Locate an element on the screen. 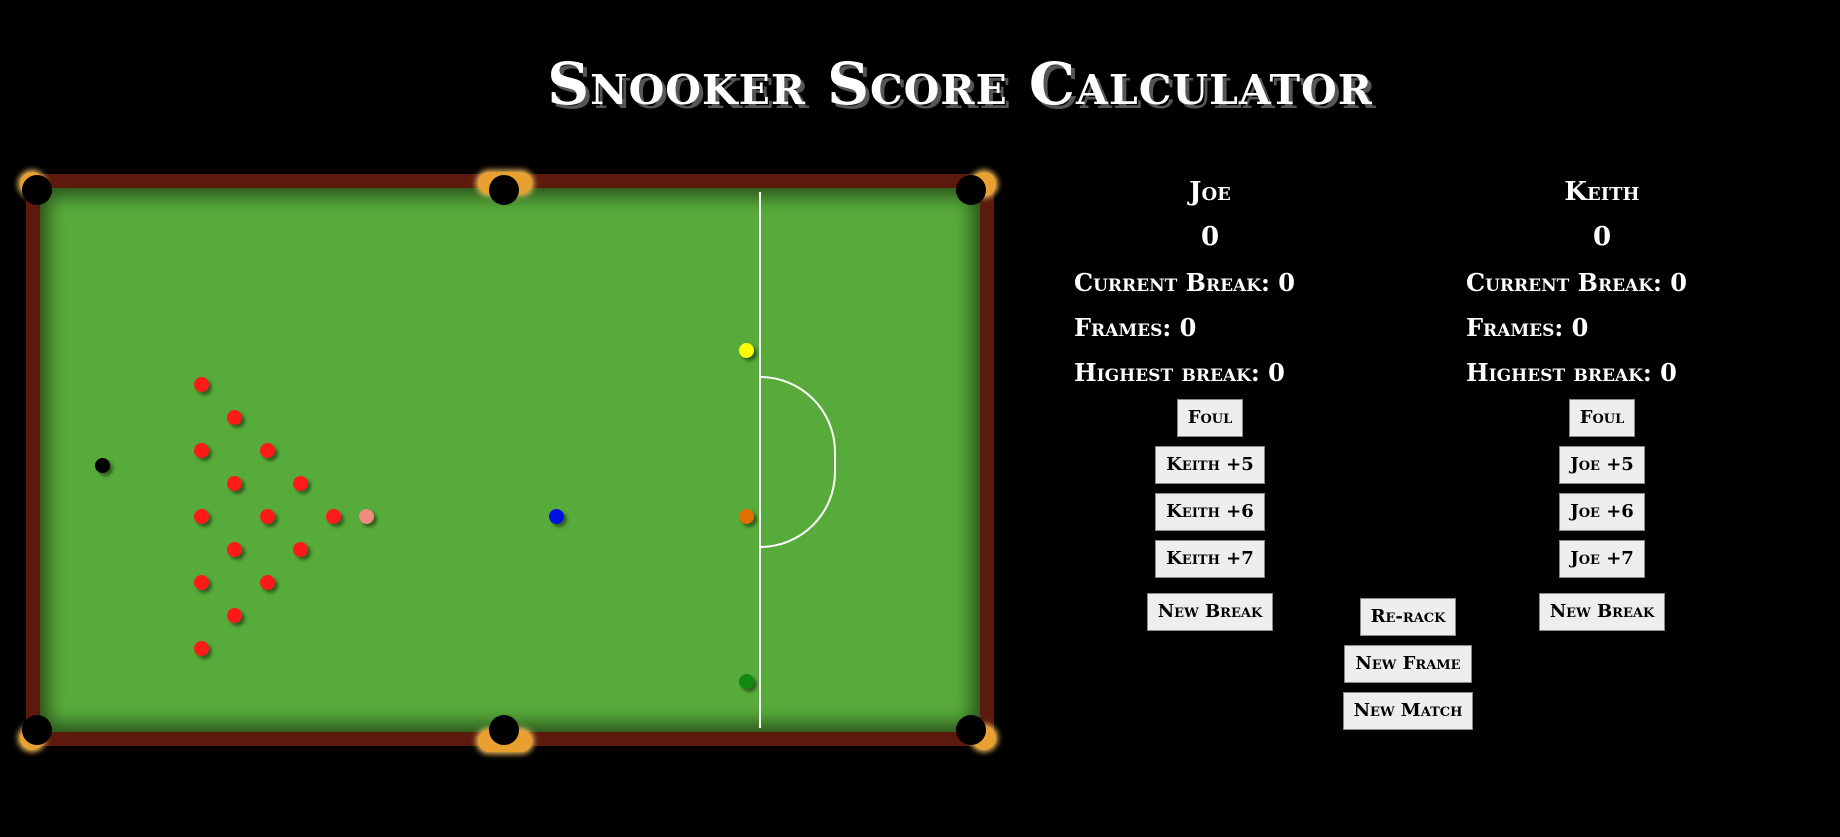 This screenshot has width=1840, height=837. player-name: Joe is located at coordinates (1210, 192).